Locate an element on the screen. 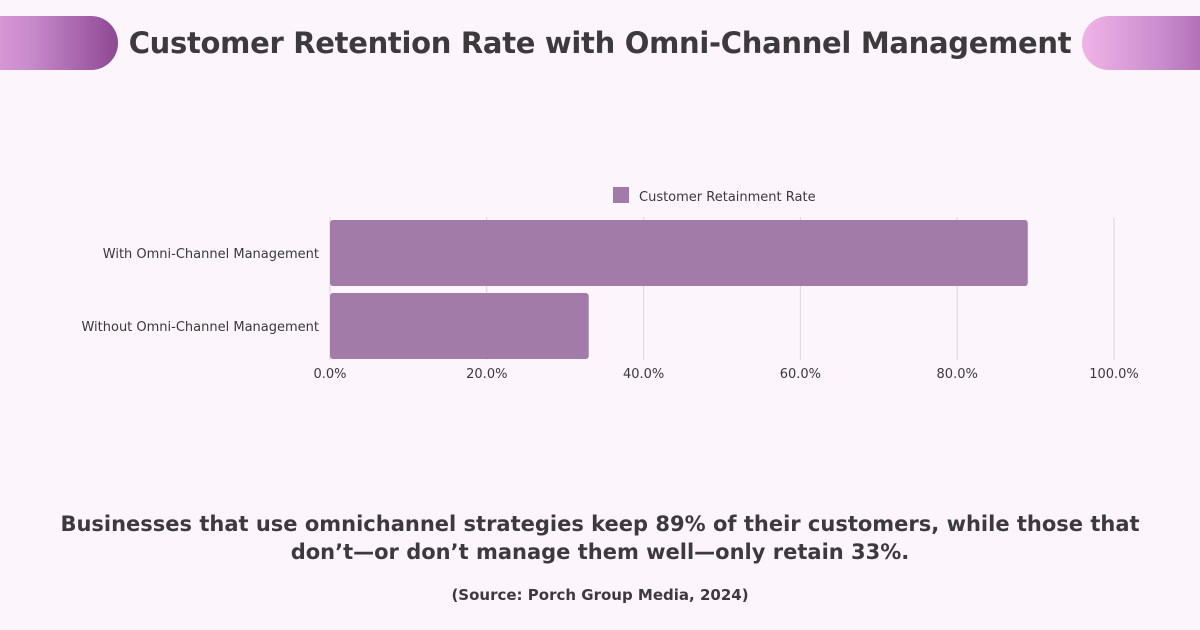 This screenshot has width=1200, height=630. x-tick-label: 60.0% is located at coordinates (800, 374).